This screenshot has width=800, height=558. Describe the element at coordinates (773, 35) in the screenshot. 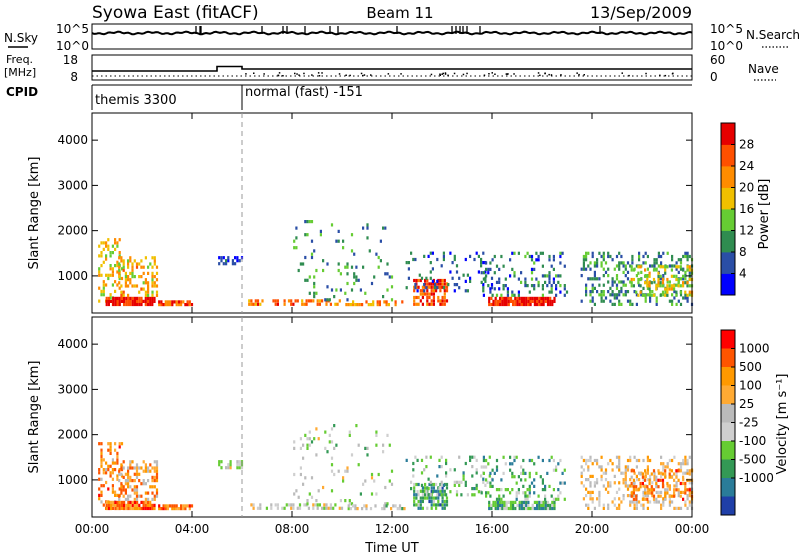

I see `nsearch-label: N.Search` at that location.